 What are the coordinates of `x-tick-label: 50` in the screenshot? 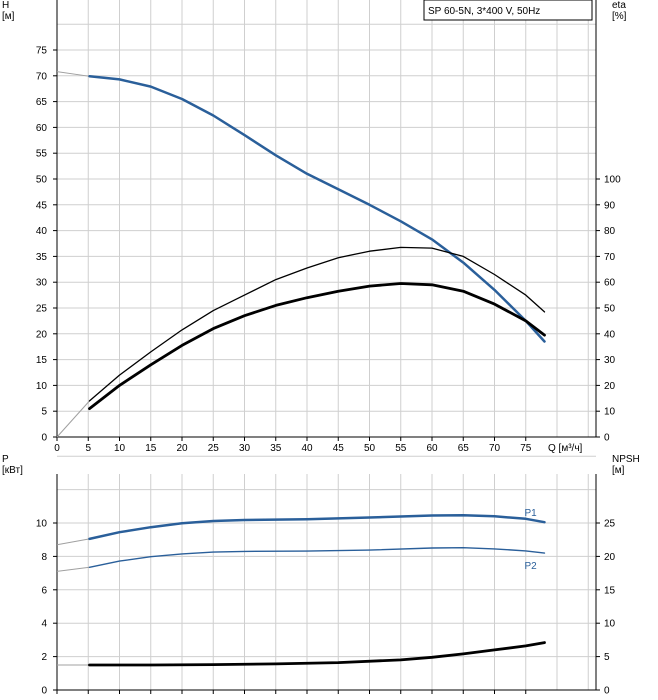 It's located at (370, 448).